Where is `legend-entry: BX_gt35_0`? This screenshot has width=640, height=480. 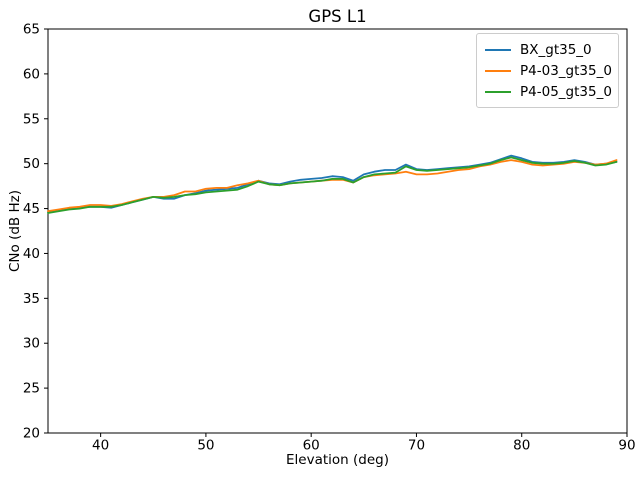 legend-entry: BX_gt35_0 is located at coordinates (547, 49).